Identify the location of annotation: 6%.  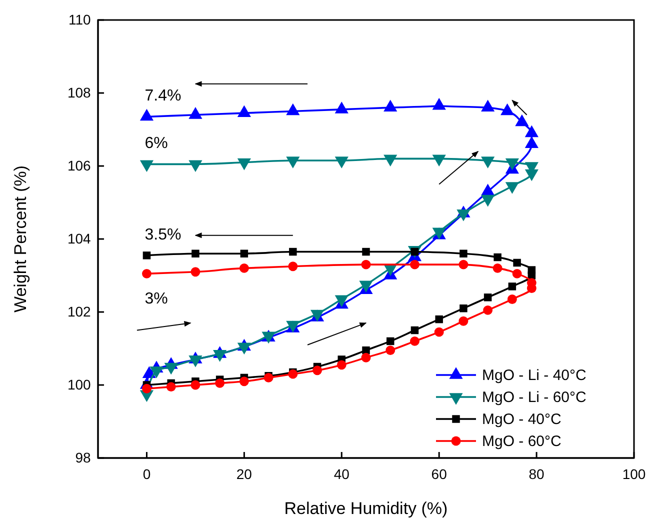
(156, 143).